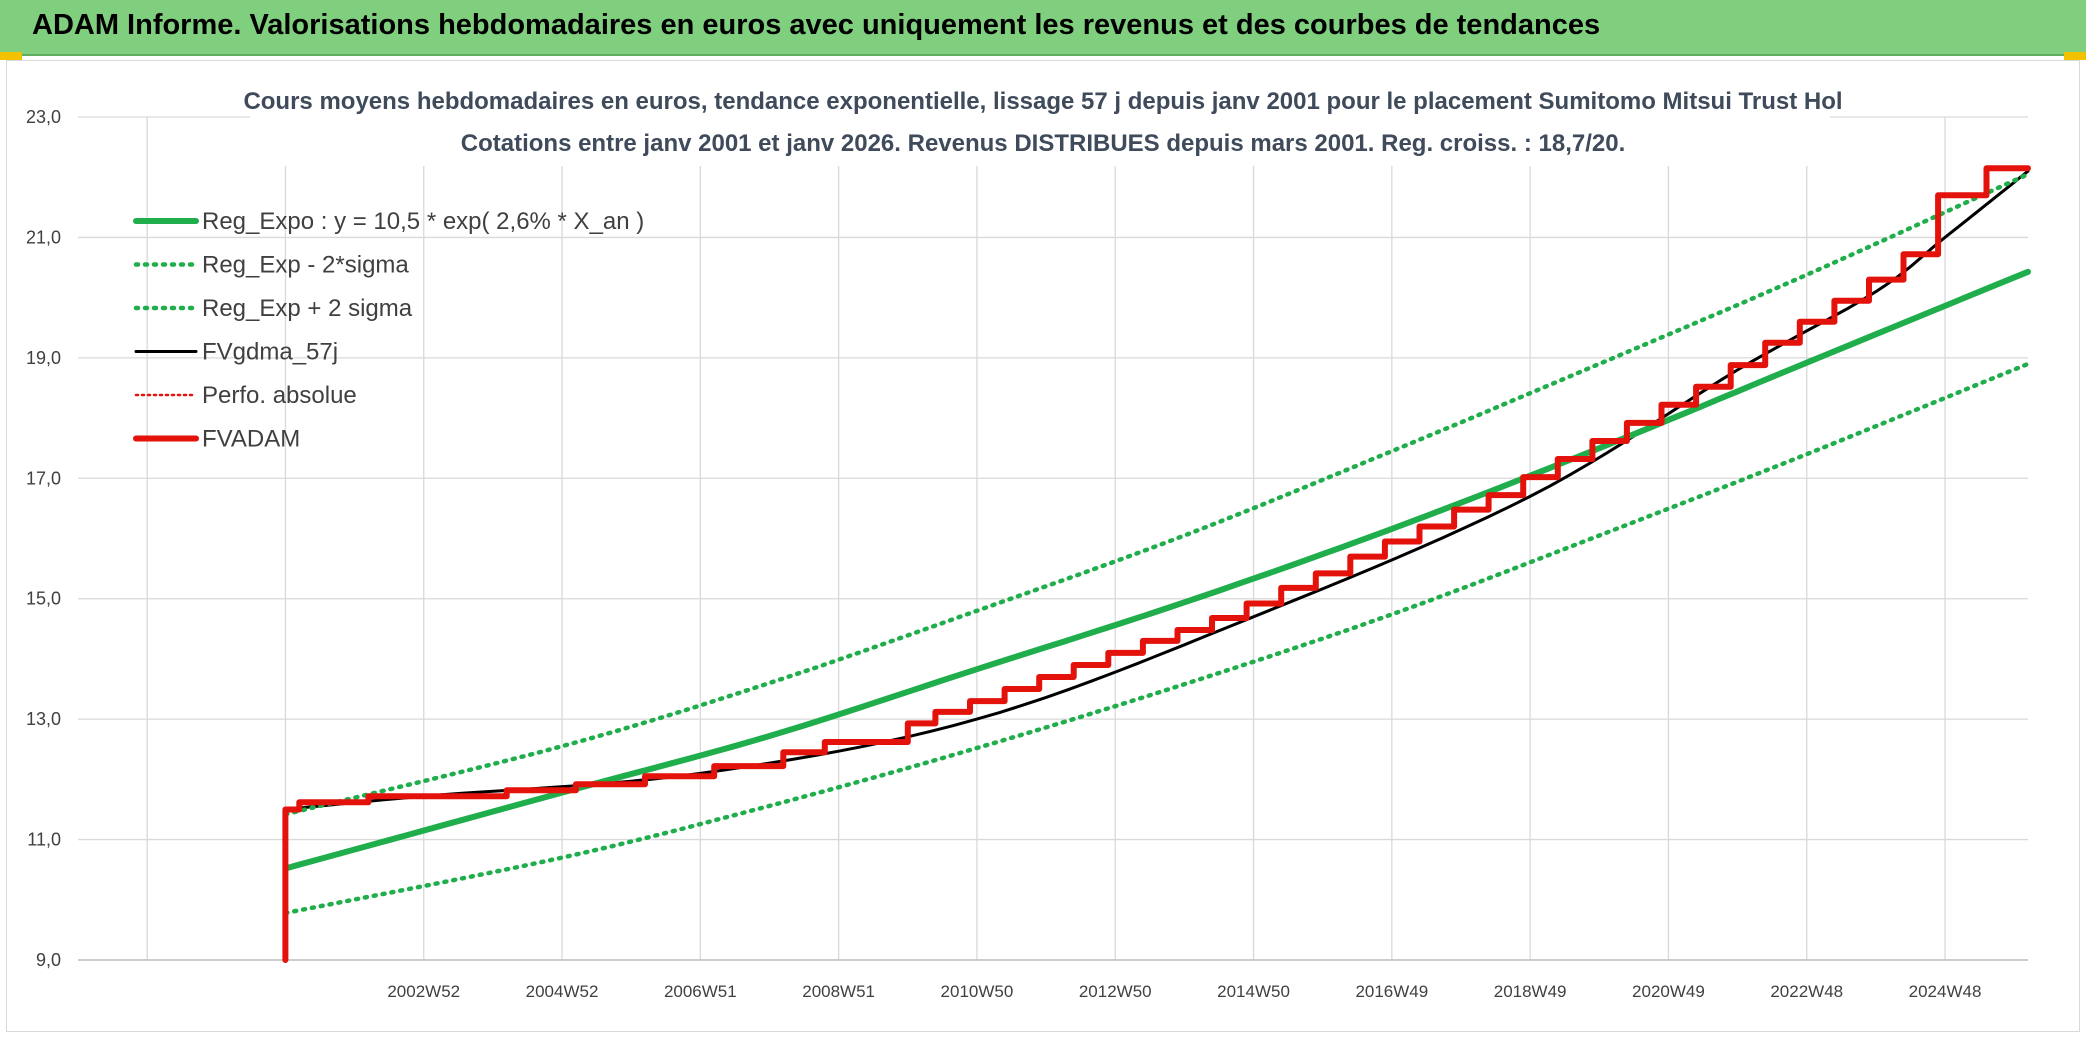 Image resolution: width=2086 pixels, height=1038 pixels. What do you see at coordinates (1668, 991) in the screenshot?
I see `x-tick-label: 2020W49` at bounding box center [1668, 991].